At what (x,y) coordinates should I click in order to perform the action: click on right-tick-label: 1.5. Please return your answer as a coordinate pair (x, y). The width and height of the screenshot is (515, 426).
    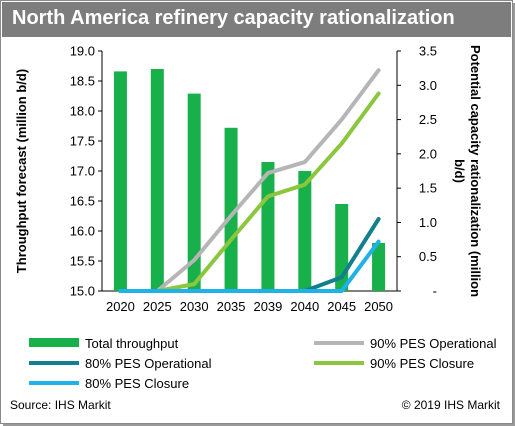
    Looking at the image, I should click on (428, 188).